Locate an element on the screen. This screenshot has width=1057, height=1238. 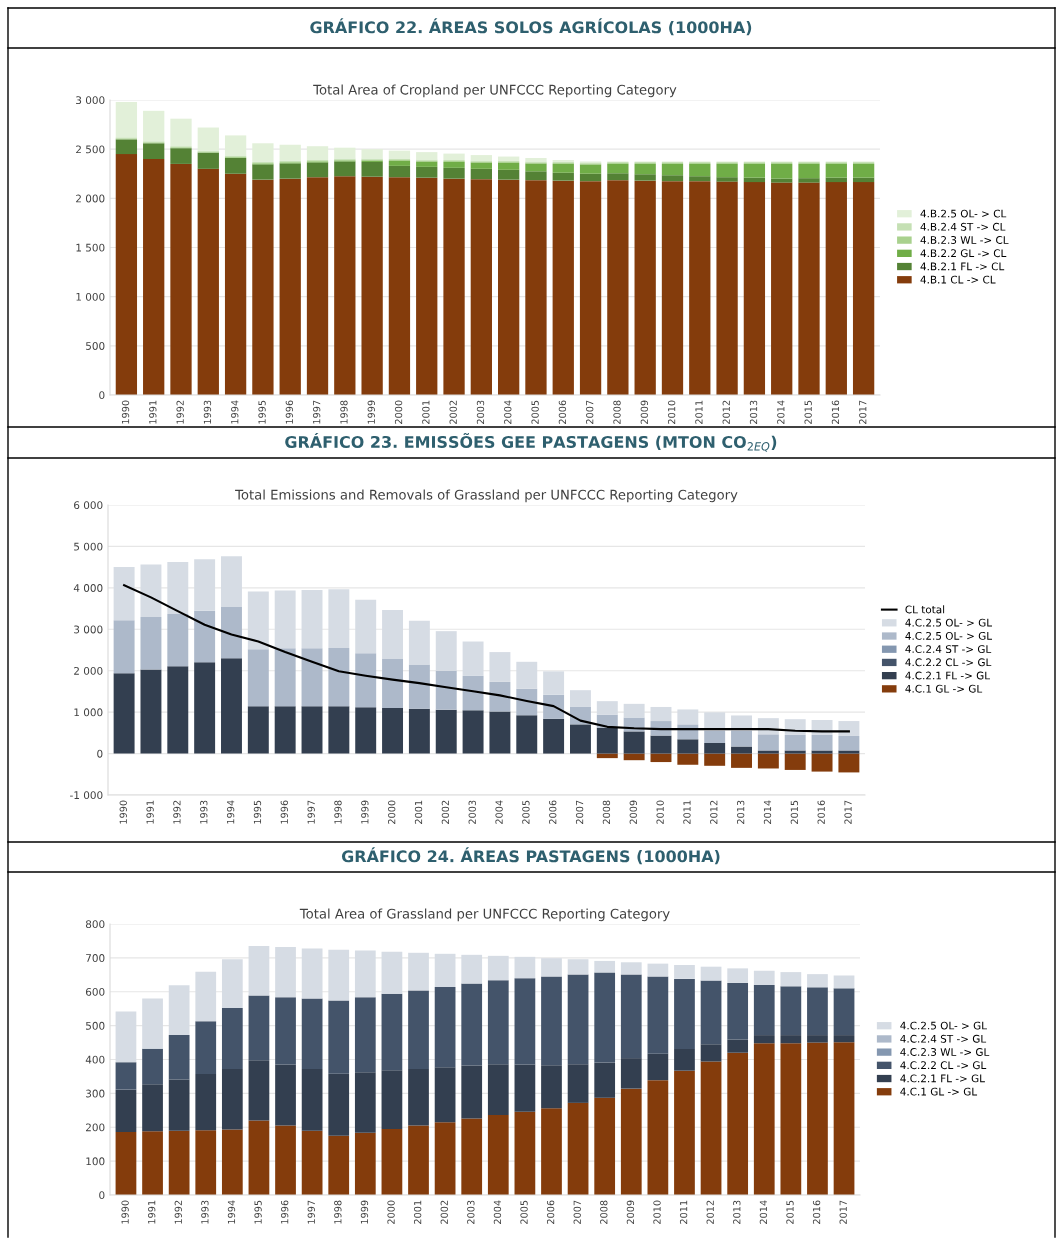
y-tick-label: 1 000 is located at coordinates (90, 296).